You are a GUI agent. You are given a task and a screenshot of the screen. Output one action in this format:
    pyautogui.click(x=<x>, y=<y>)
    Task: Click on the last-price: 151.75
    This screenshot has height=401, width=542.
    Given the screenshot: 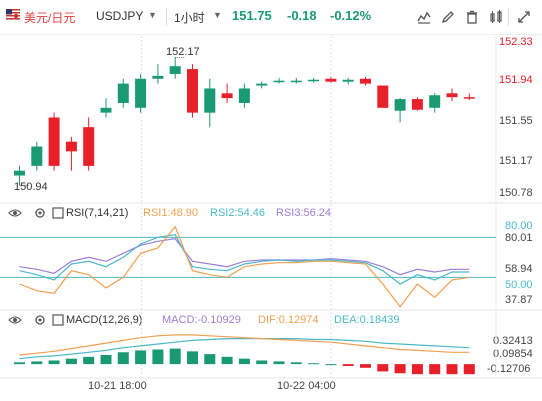 What is the action you would take?
    pyautogui.click(x=252, y=15)
    